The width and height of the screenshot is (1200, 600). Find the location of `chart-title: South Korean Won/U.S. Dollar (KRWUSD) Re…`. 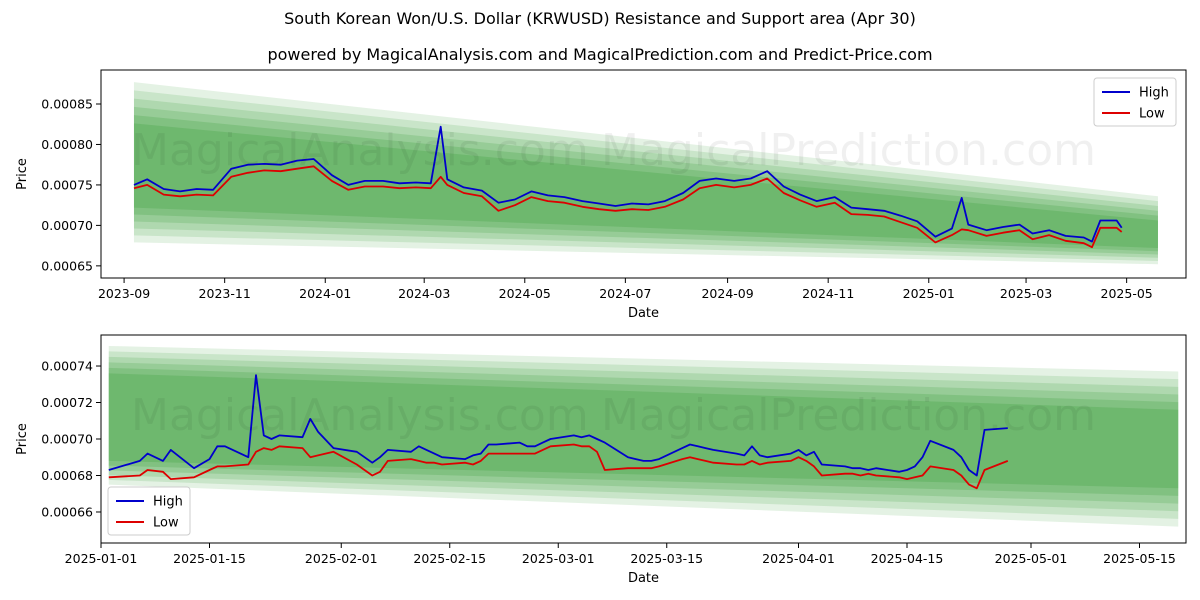

chart-title: South Korean Won/U.S. Dollar (KRWUSD) Re… is located at coordinates (600, 18).